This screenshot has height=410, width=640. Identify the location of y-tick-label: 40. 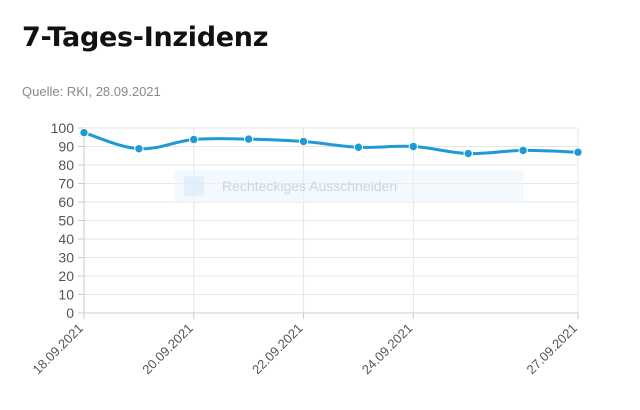
(66, 239).